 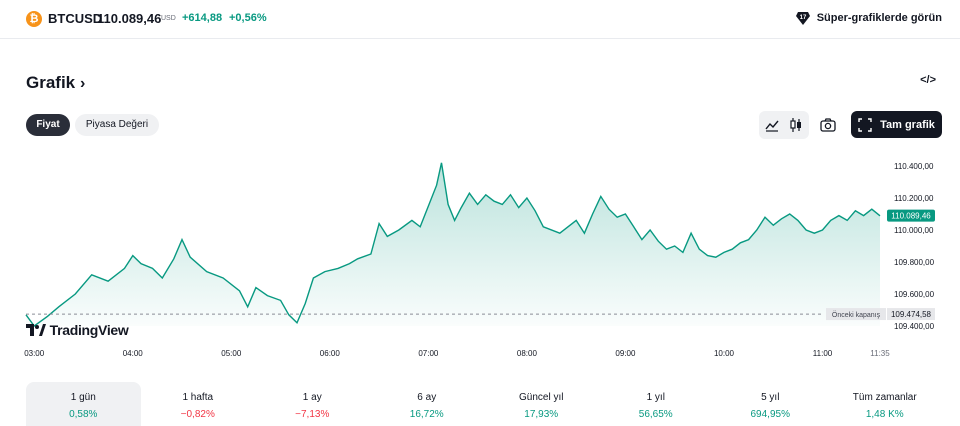 I want to click on ticker-symbol: BTCUSD, so click(x=75, y=18).